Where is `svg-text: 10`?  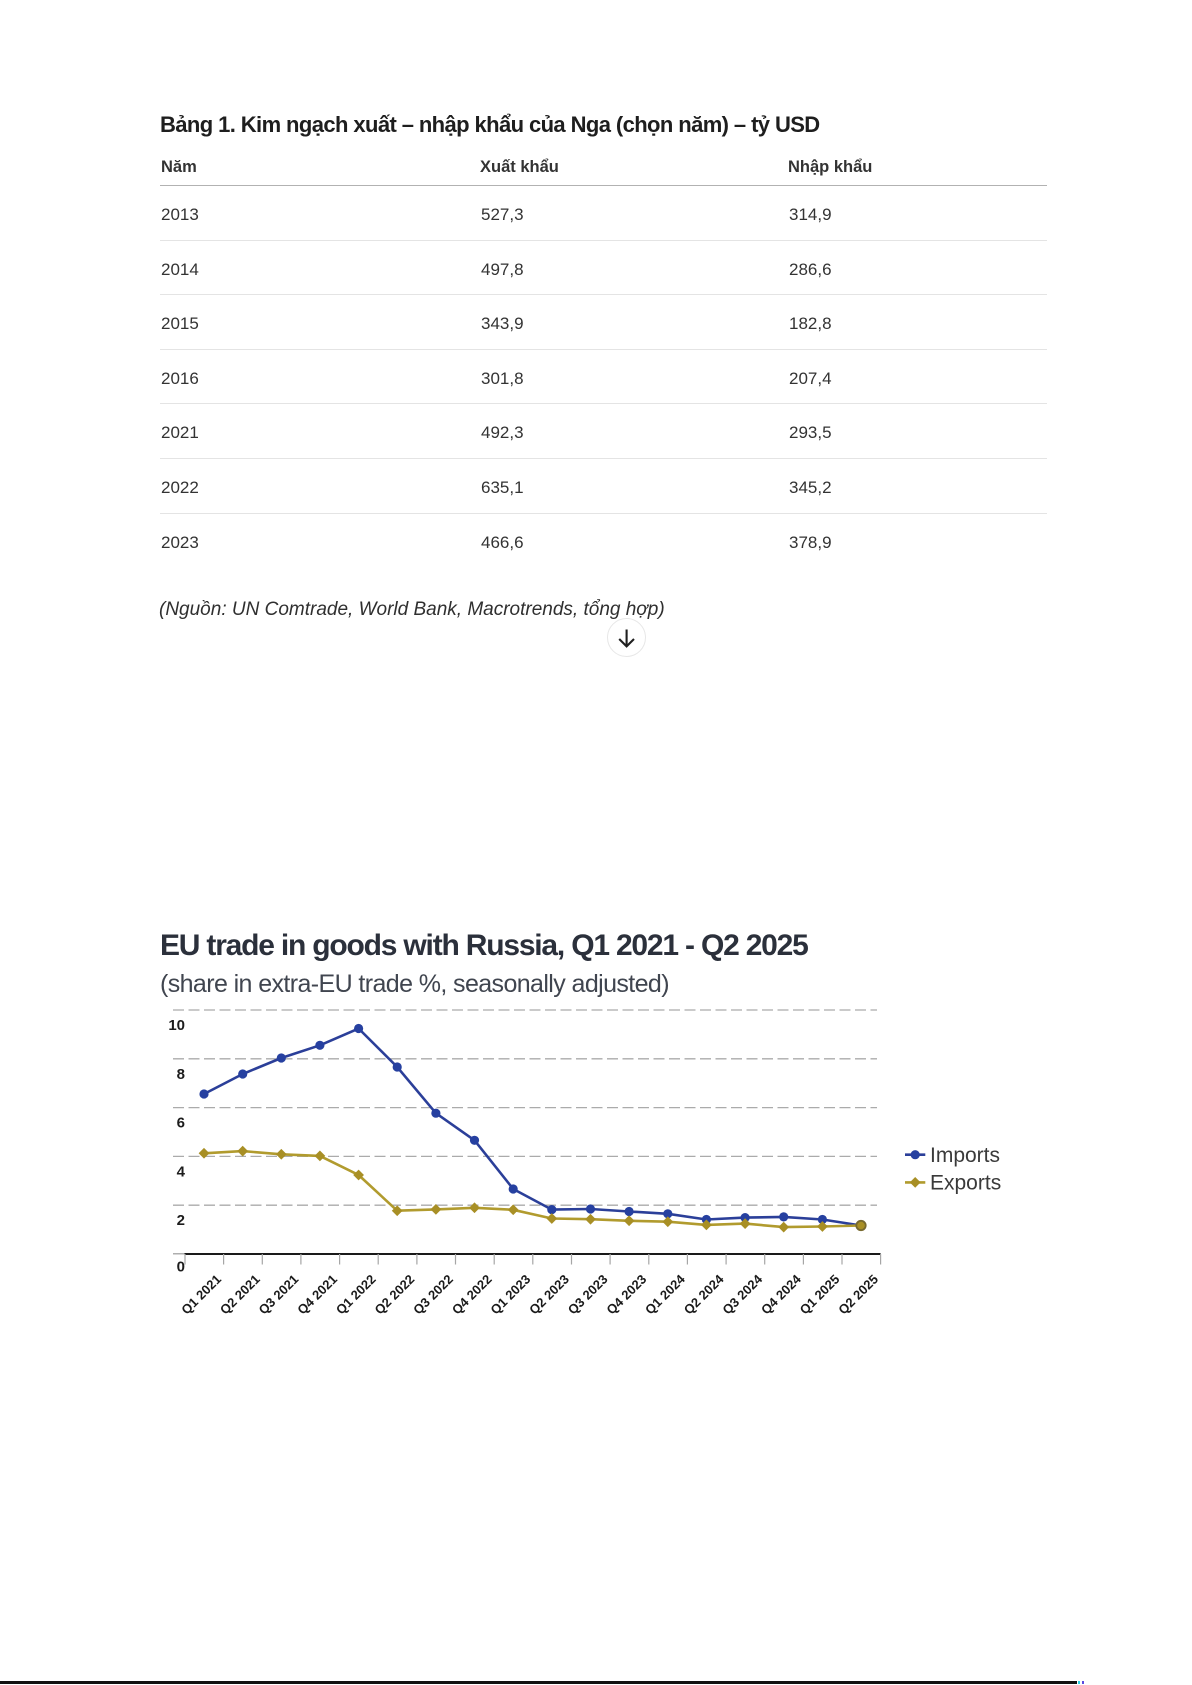
svg-text: 10 is located at coordinates (176, 1025).